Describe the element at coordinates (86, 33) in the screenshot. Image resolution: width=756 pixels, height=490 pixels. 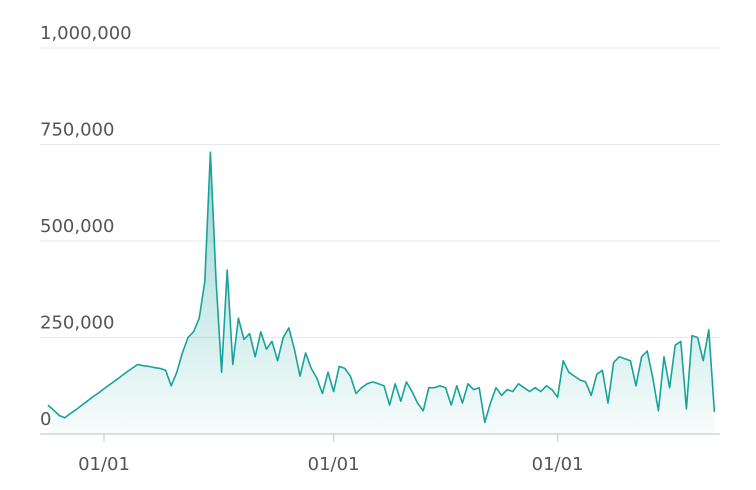
I see `y-tick-label: 1,000,000` at that location.